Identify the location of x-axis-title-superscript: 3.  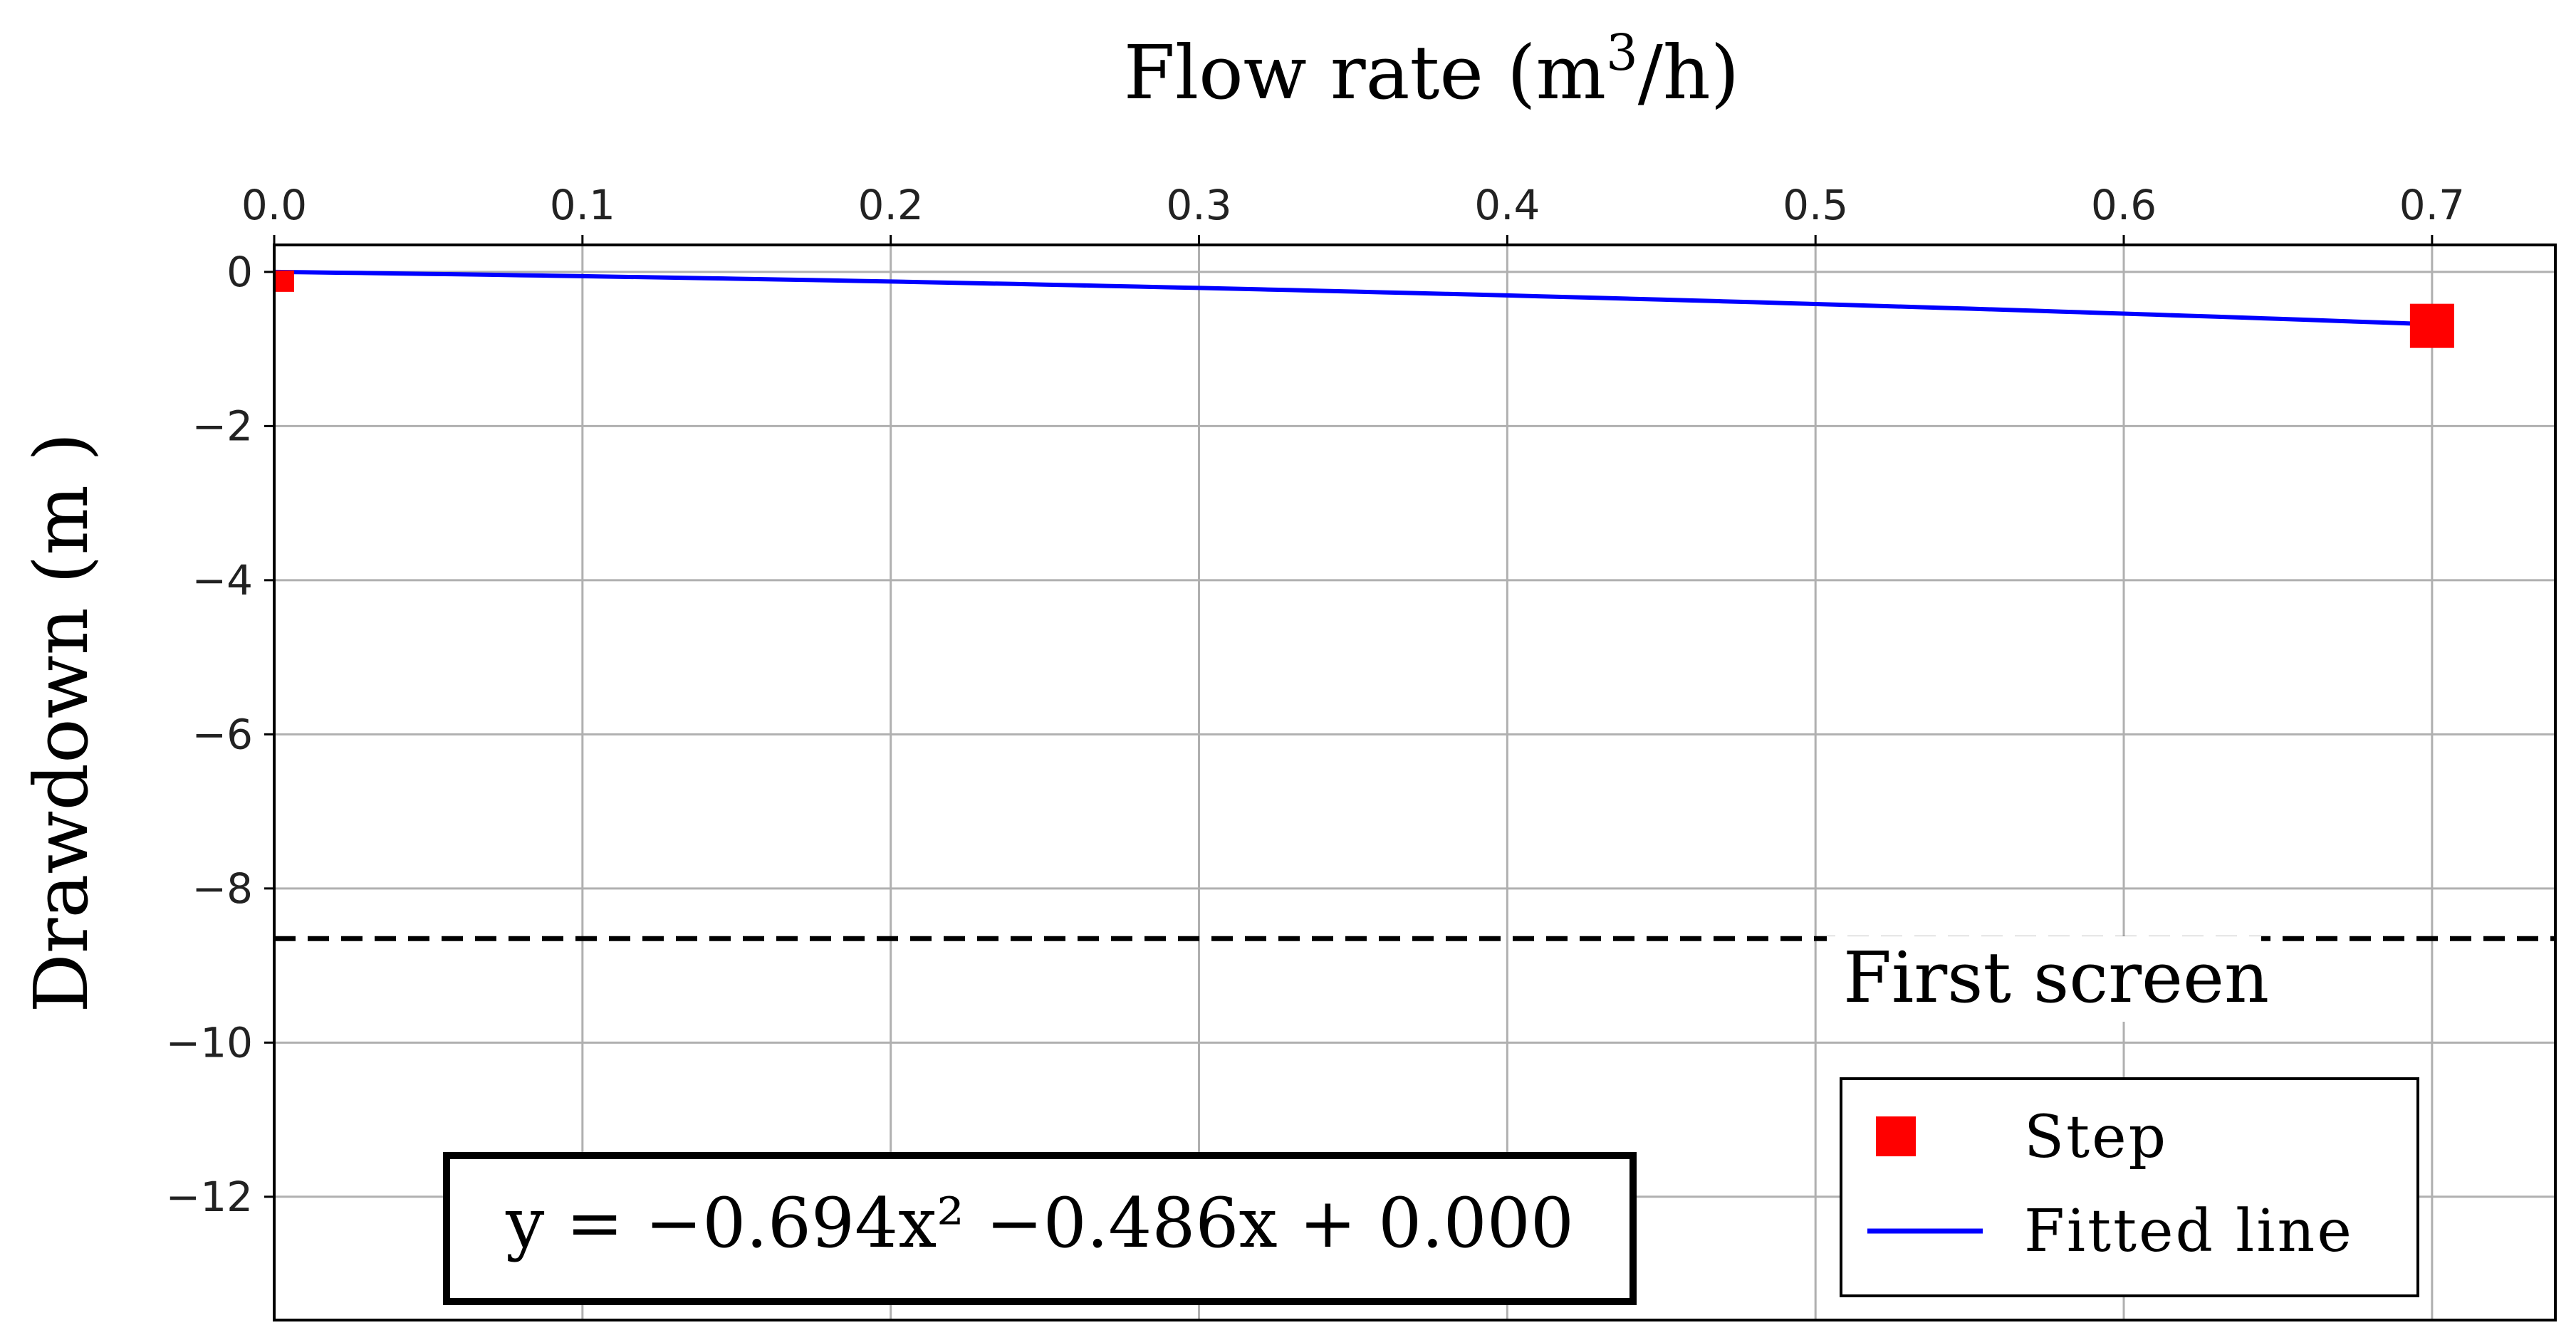
(1622, 52).